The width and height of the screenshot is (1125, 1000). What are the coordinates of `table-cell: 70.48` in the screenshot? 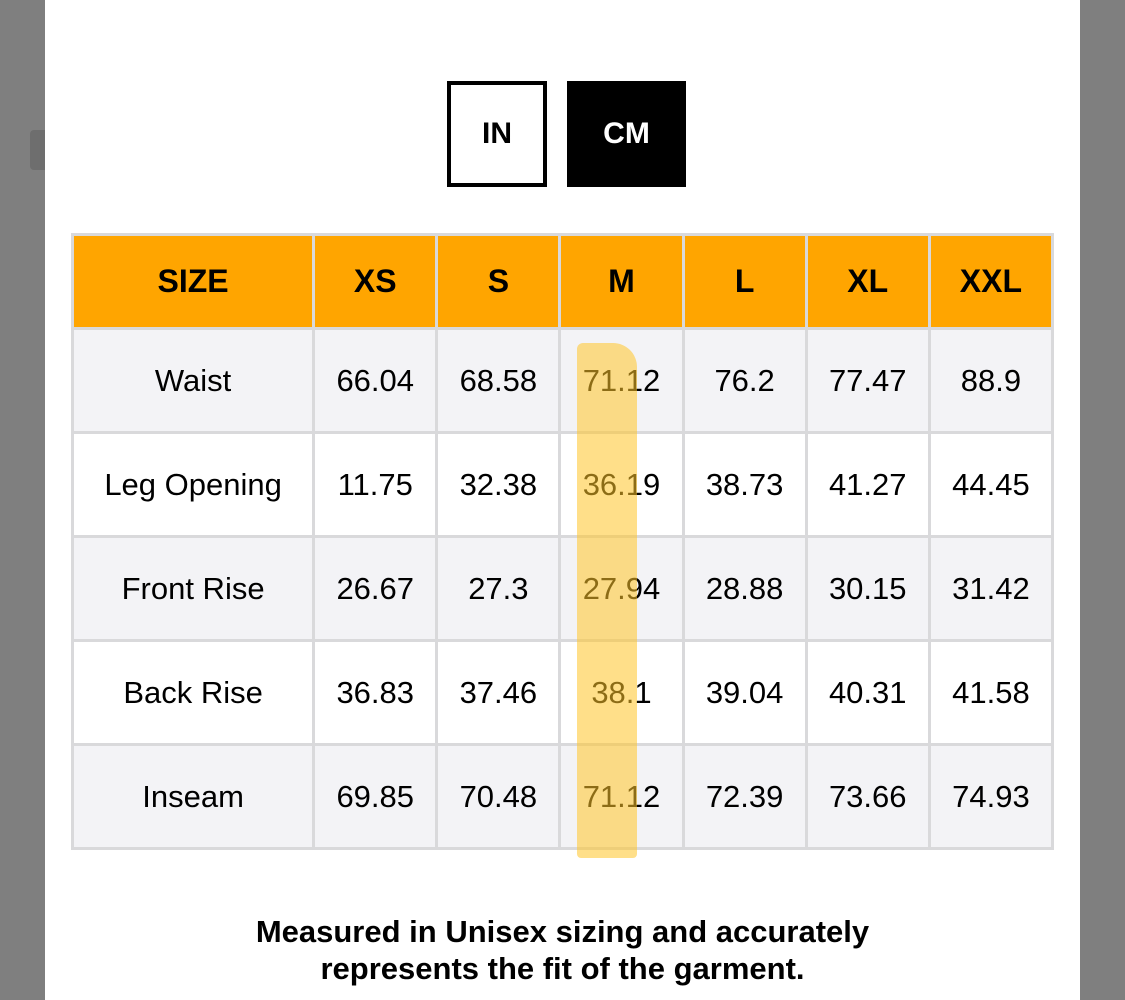 It's located at (498, 796).